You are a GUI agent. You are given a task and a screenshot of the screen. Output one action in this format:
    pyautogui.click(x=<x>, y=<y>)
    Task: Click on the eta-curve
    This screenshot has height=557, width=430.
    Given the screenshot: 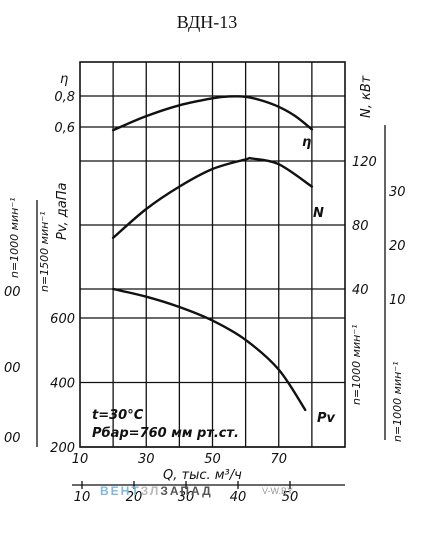 What is the action you would take?
    pyautogui.click(x=212, y=113)
    